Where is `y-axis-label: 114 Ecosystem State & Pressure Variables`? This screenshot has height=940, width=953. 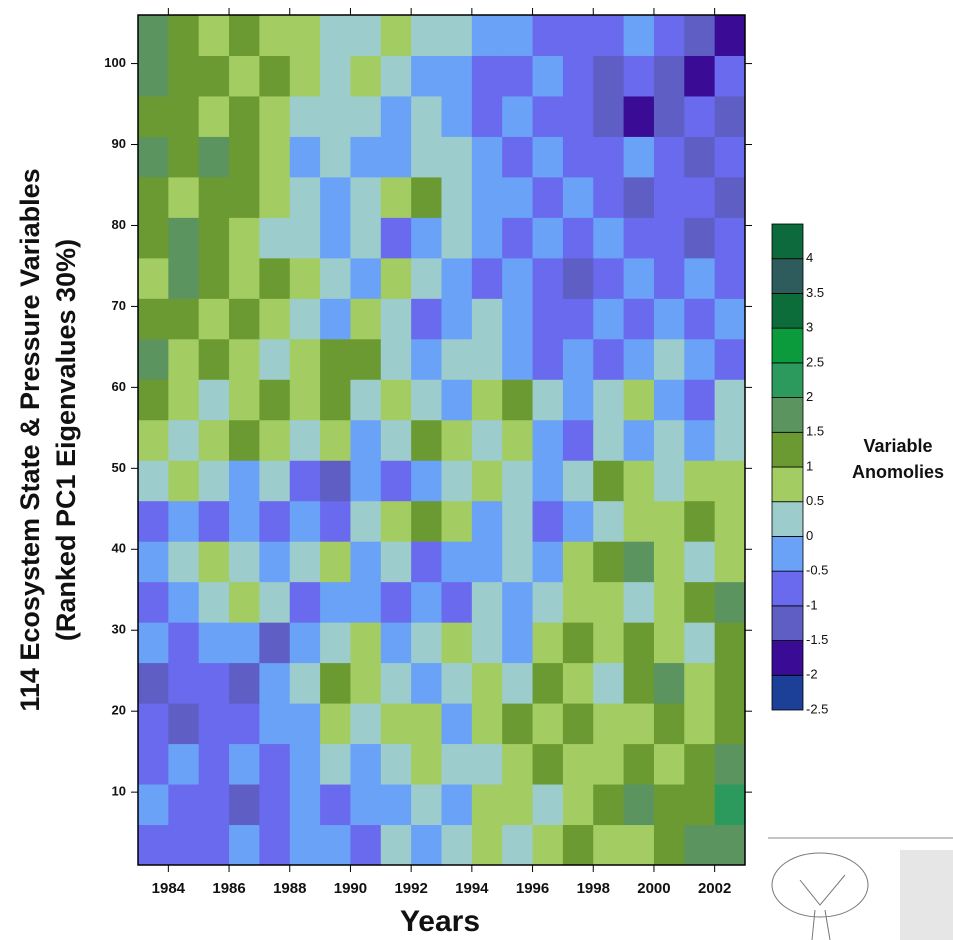
y-axis-label: 114 Ecosystem State & Pressure Variables is located at coordinates (30, 439).